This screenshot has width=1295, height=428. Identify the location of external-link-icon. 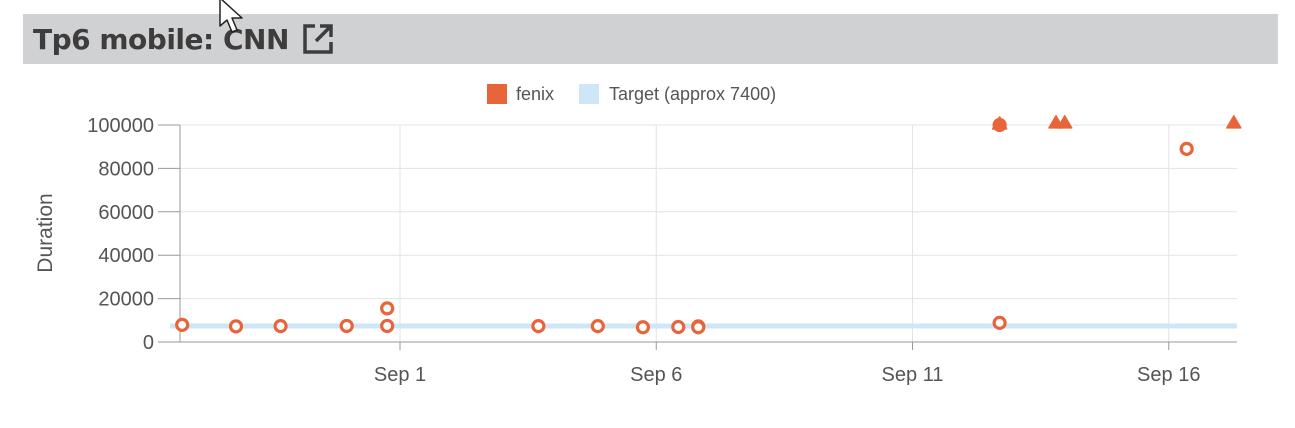
(318, 39).